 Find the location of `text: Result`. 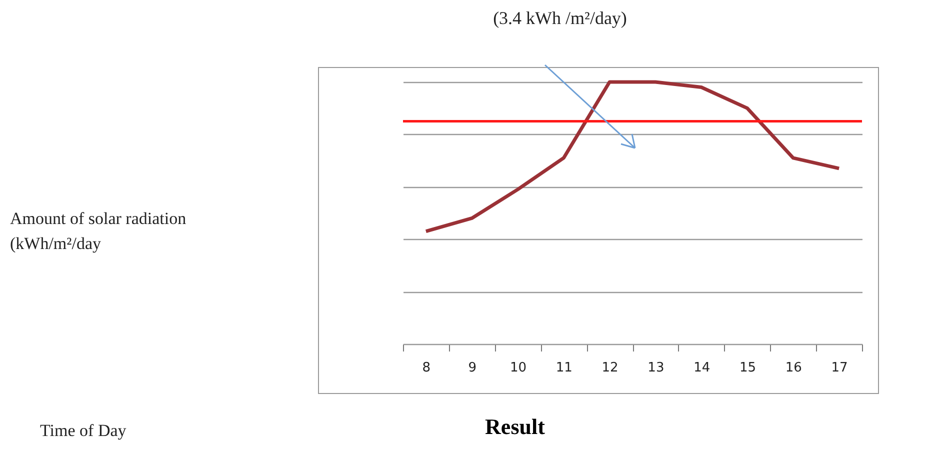

text: Result is located at coordinates (515, 427).